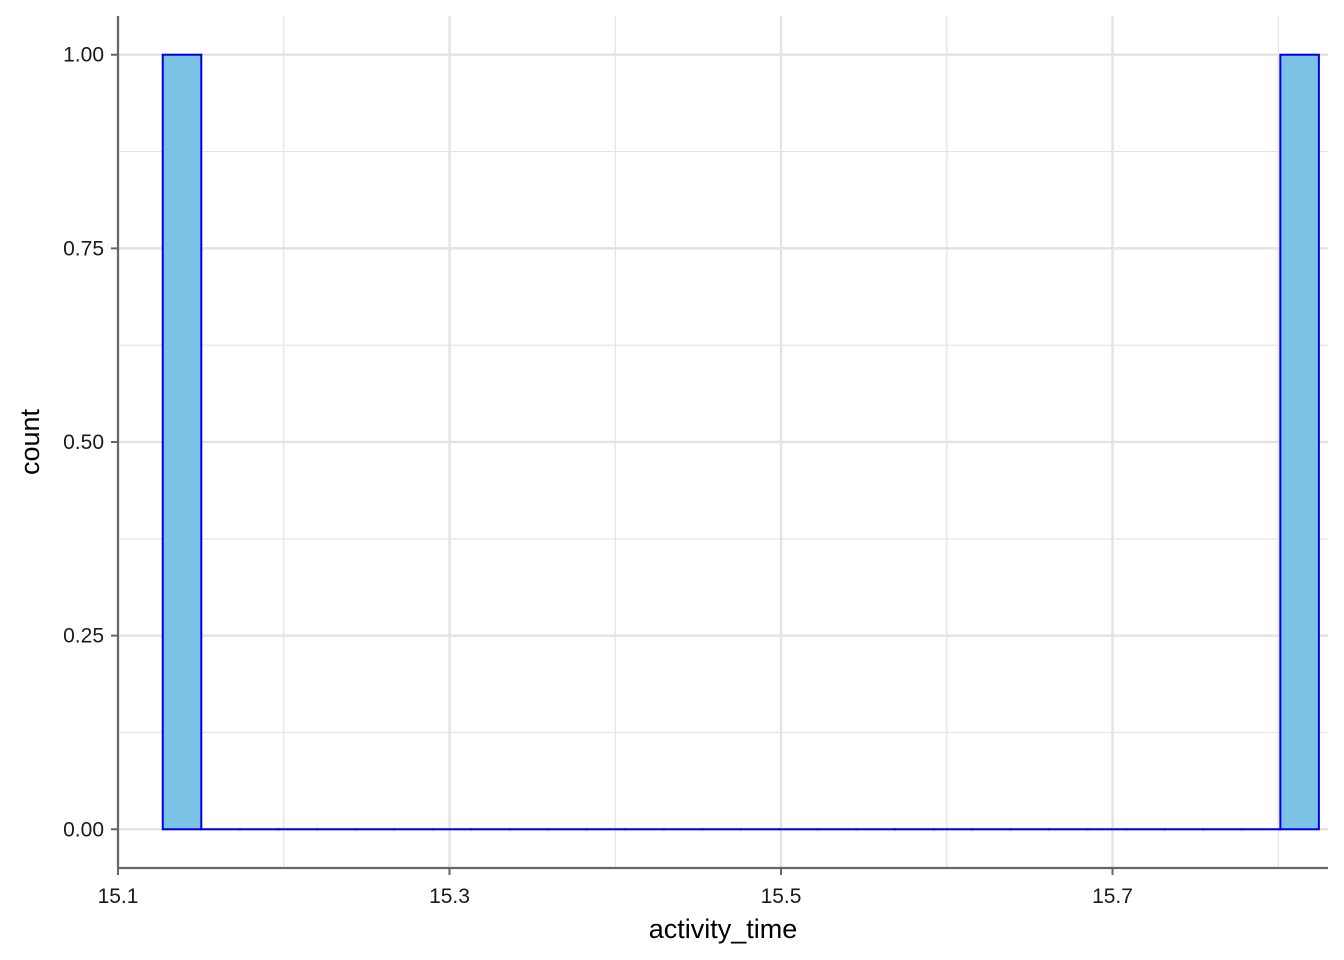  Describe the element at coordinates (615, 888) in the screenshot. I see `x-axis-ticks: 15.1 15.3 15.5 15.7` at that location.